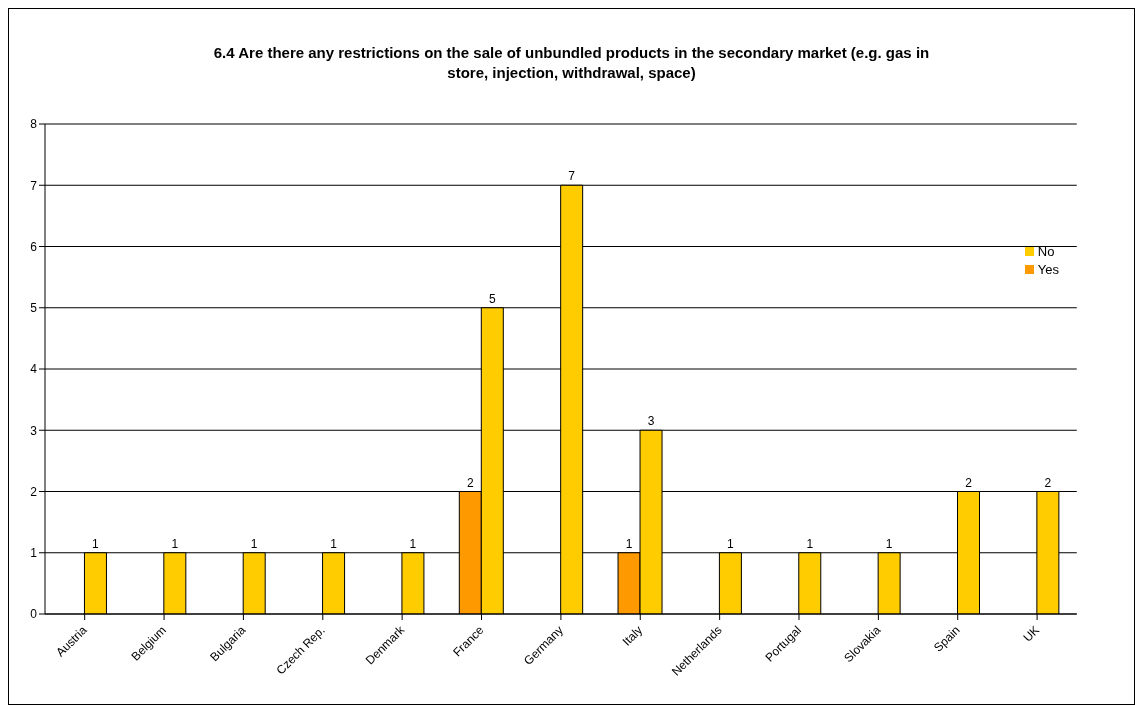  I want to click on legend-label: Yes, so click(1048, 269).